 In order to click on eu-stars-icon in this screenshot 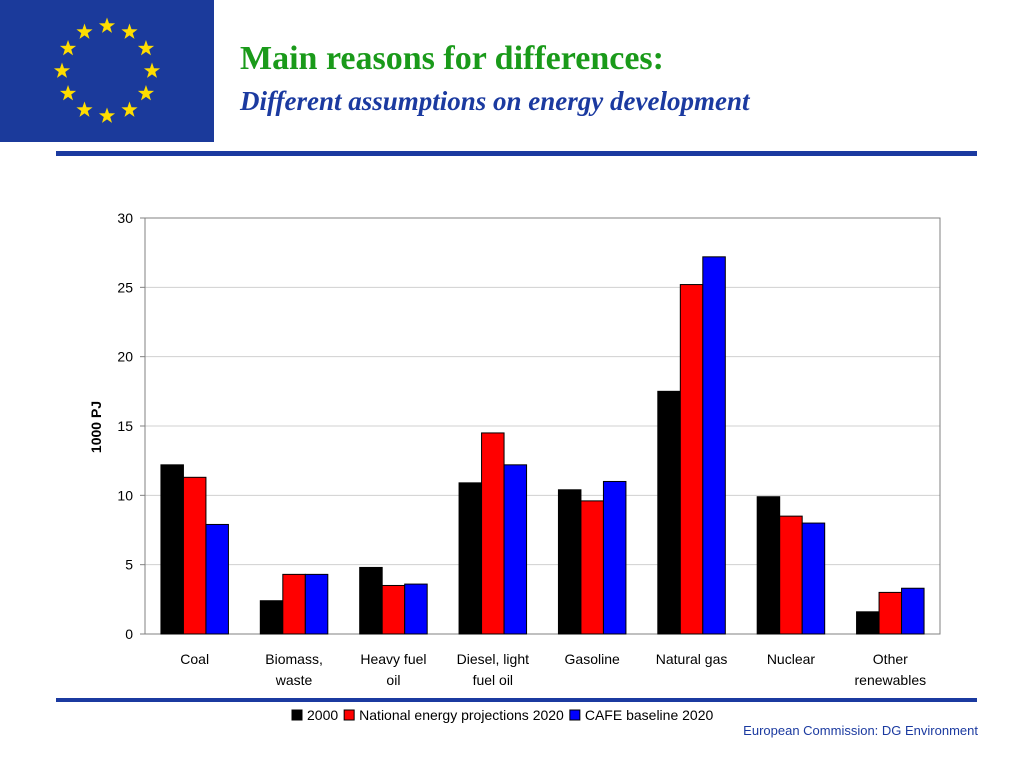, I will do `click(107, 70)`.